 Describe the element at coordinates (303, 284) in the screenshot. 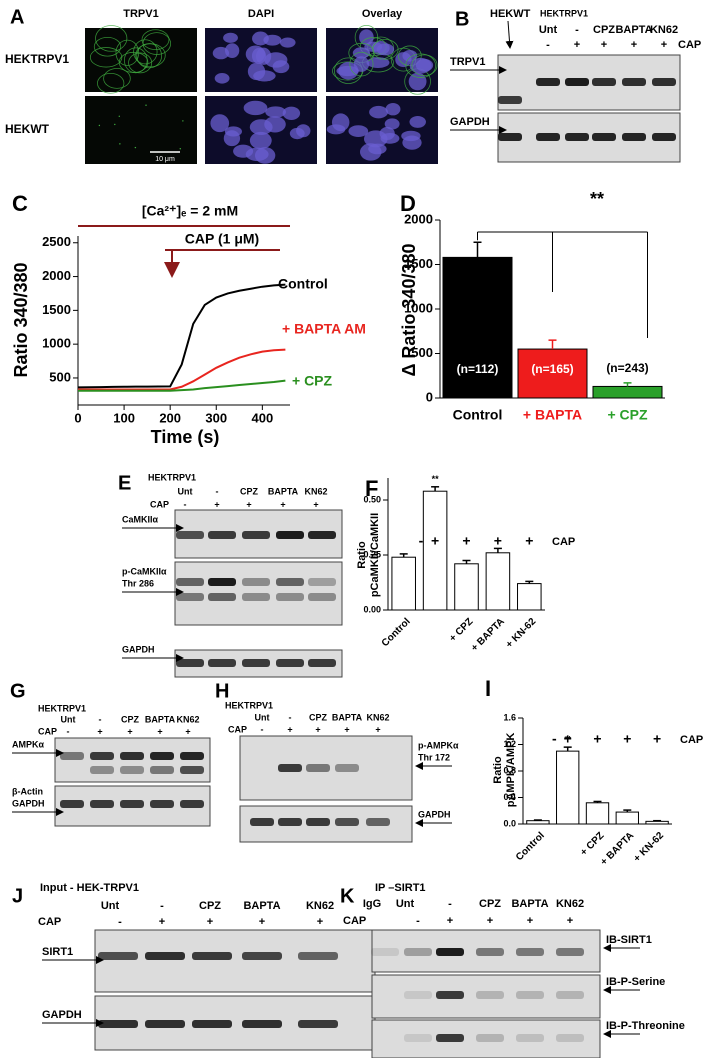

I see `series-label: Control` at that location.